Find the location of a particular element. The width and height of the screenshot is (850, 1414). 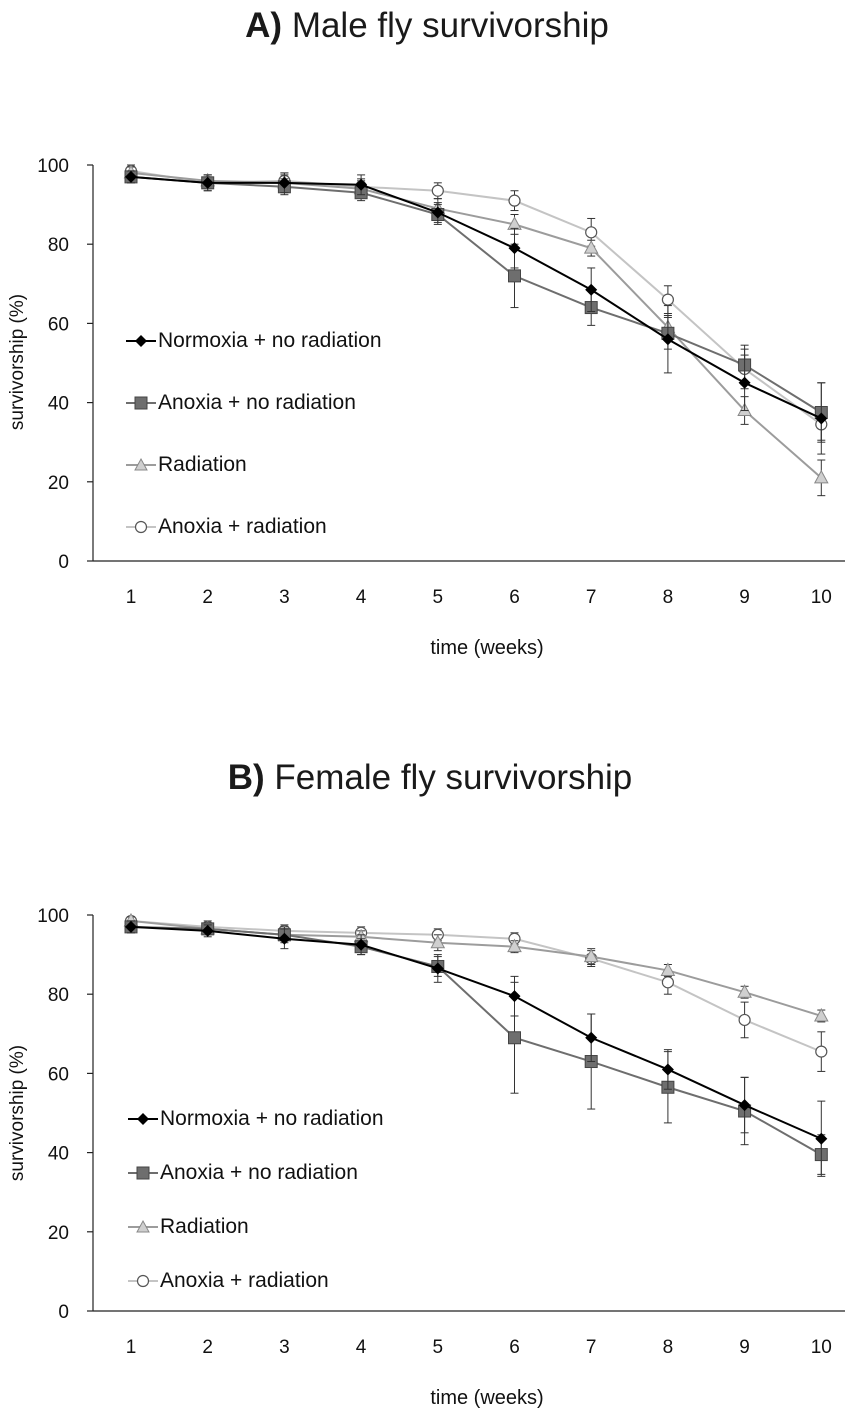

legend-label: Normoxia + no radiation is located at coordinates (272, 1118).